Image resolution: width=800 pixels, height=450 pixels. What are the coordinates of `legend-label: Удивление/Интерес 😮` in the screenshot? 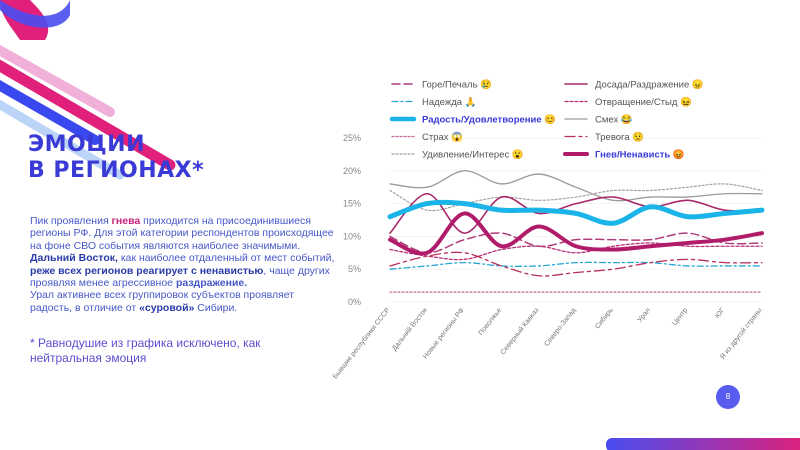 It's located at (473, 155).